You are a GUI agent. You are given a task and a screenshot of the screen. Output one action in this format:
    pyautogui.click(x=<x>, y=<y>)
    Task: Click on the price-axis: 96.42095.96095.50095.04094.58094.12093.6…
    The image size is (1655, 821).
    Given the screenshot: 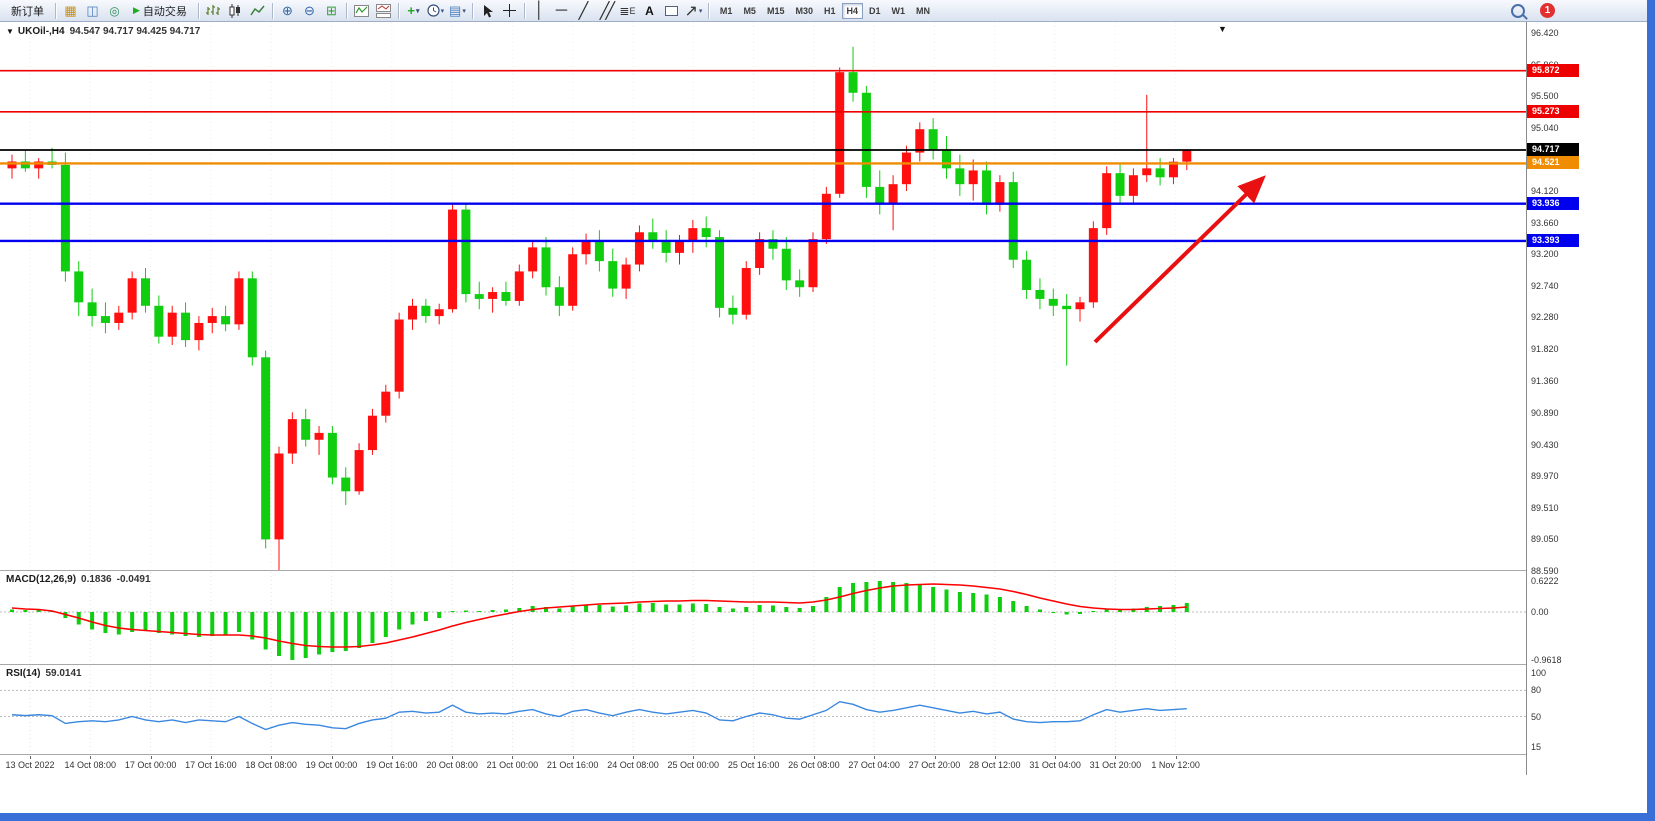 What is the action you would take?
    pyautogui.click(x=1587, y=398)
    